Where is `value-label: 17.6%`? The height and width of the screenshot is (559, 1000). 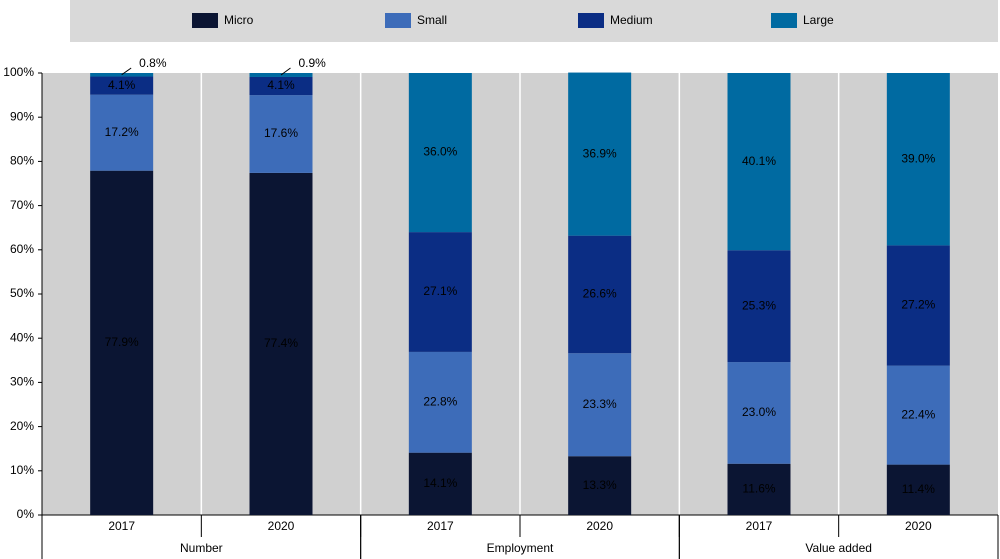 value-label: 17.6% is located at coordinates (281, 133).